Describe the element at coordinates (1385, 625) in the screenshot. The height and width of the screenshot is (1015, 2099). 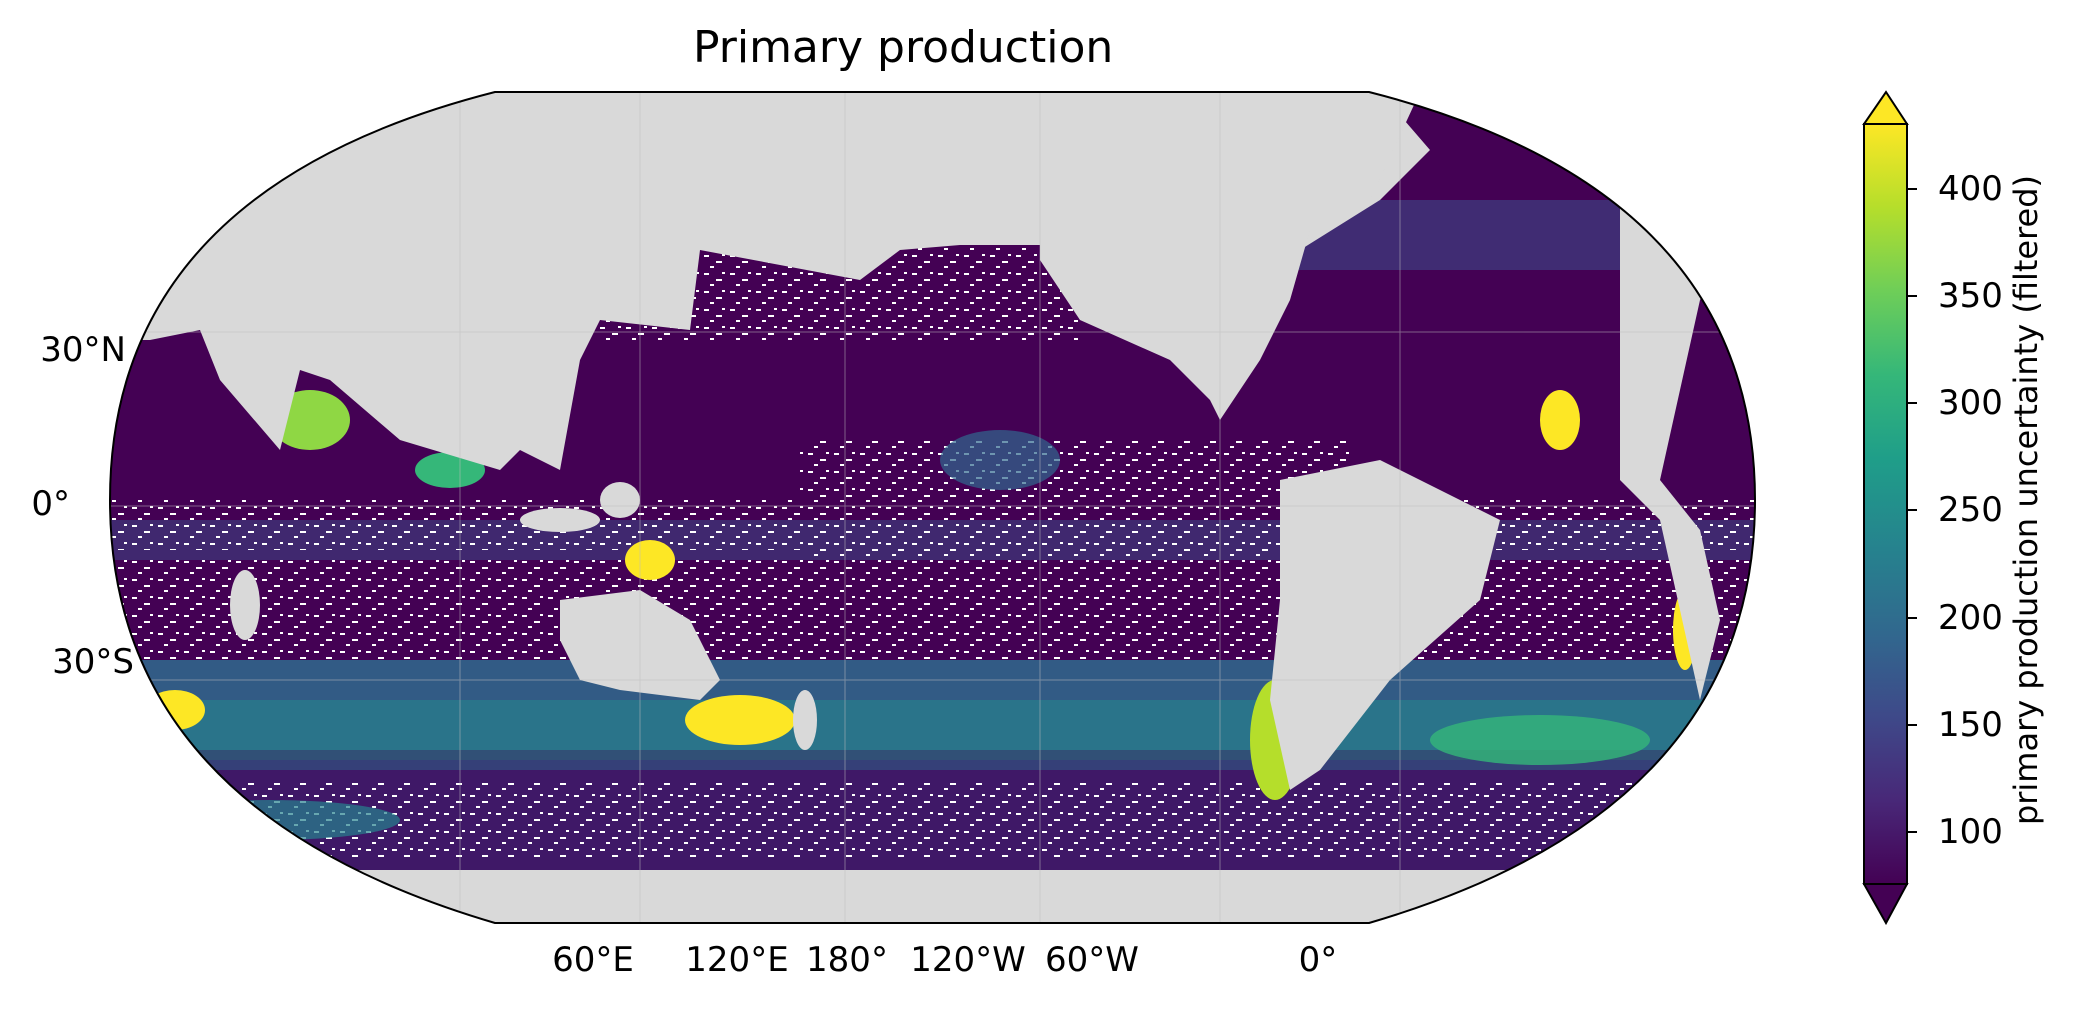
I see `south-america` at that location.